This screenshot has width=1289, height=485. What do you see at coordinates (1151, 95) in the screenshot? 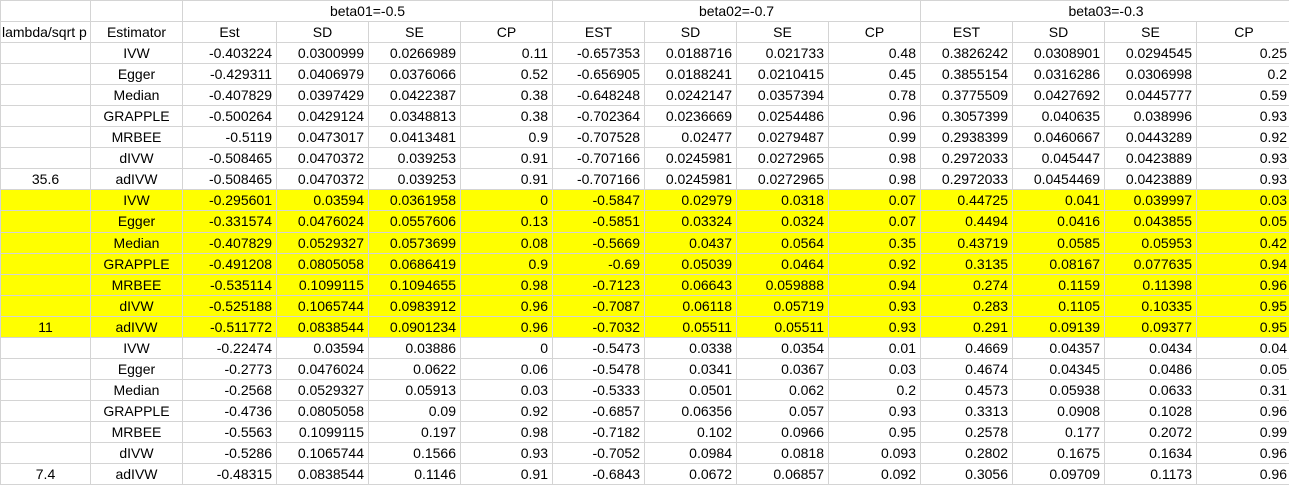
I see `value-cell: 0.0445777` at bounding box center [1151, 95].